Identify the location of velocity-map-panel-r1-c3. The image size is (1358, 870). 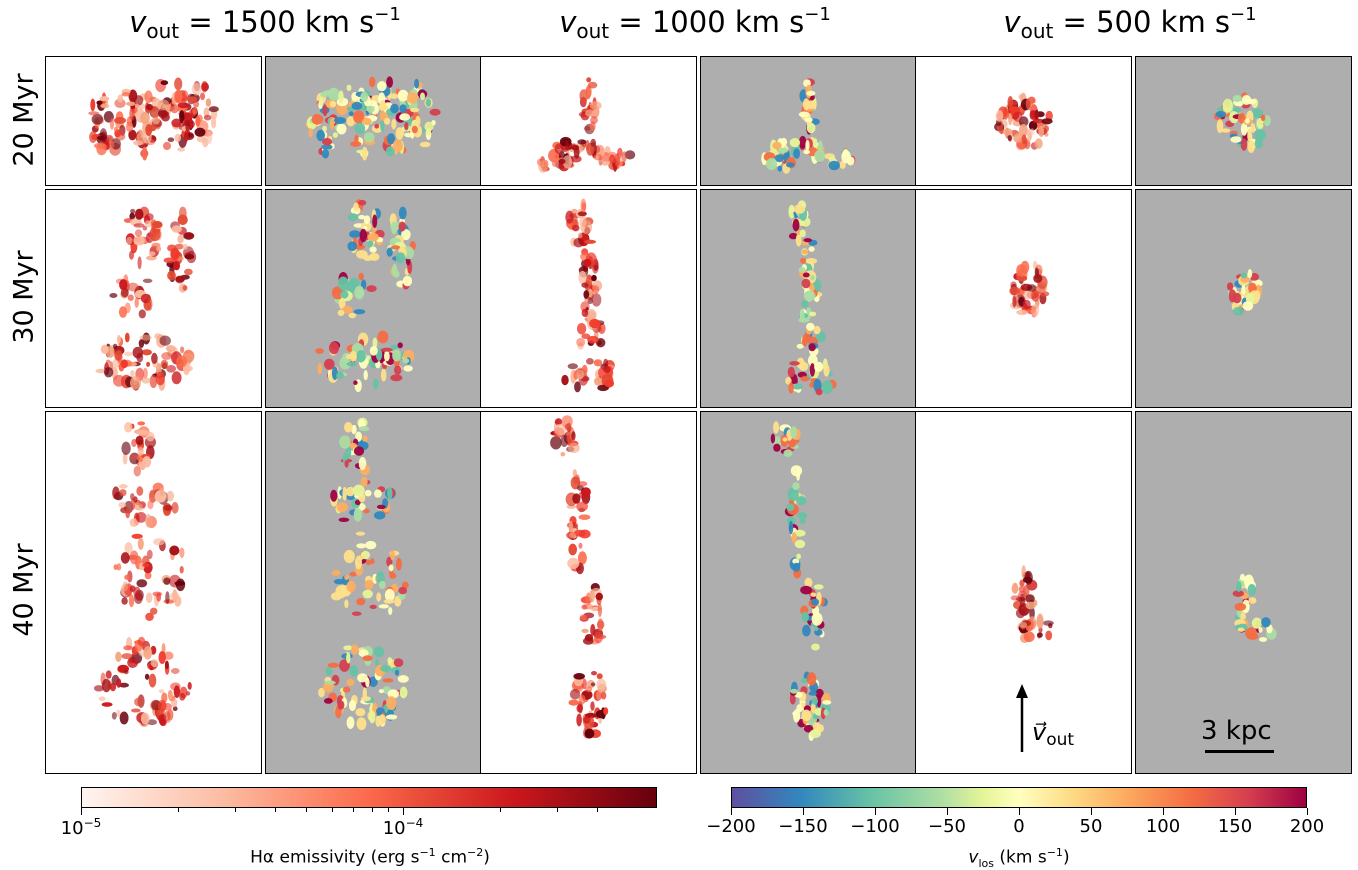
(1243, 121).